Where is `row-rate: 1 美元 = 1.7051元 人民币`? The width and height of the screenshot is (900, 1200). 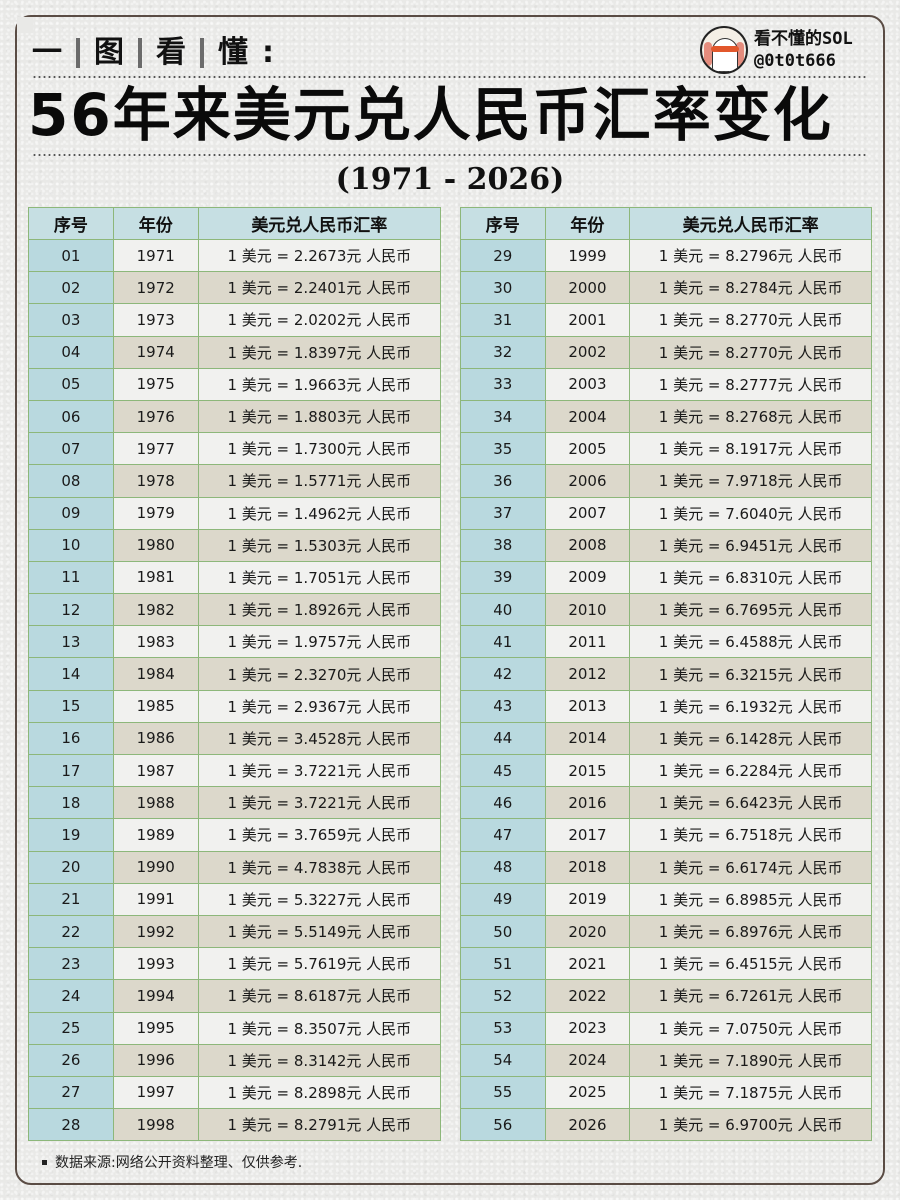
row-rate: 1 美元 = 1.7051元 人民币 is located at coordinates (319, 577).